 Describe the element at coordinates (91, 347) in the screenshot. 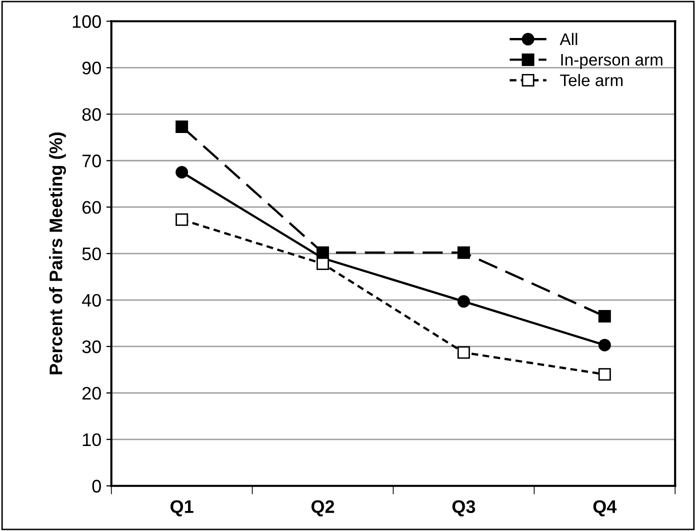

I see `y-tick-label: 30` at that location.